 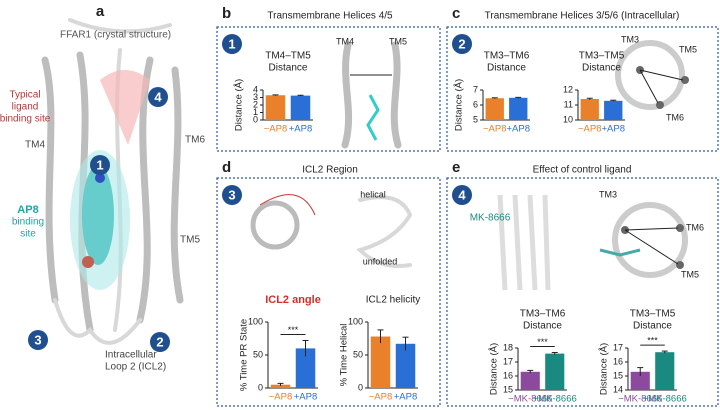 What do you see at coordinates (568, 119) in the screenshot?
I see `y-tick-label: 10` at bounding box center [568, 119].